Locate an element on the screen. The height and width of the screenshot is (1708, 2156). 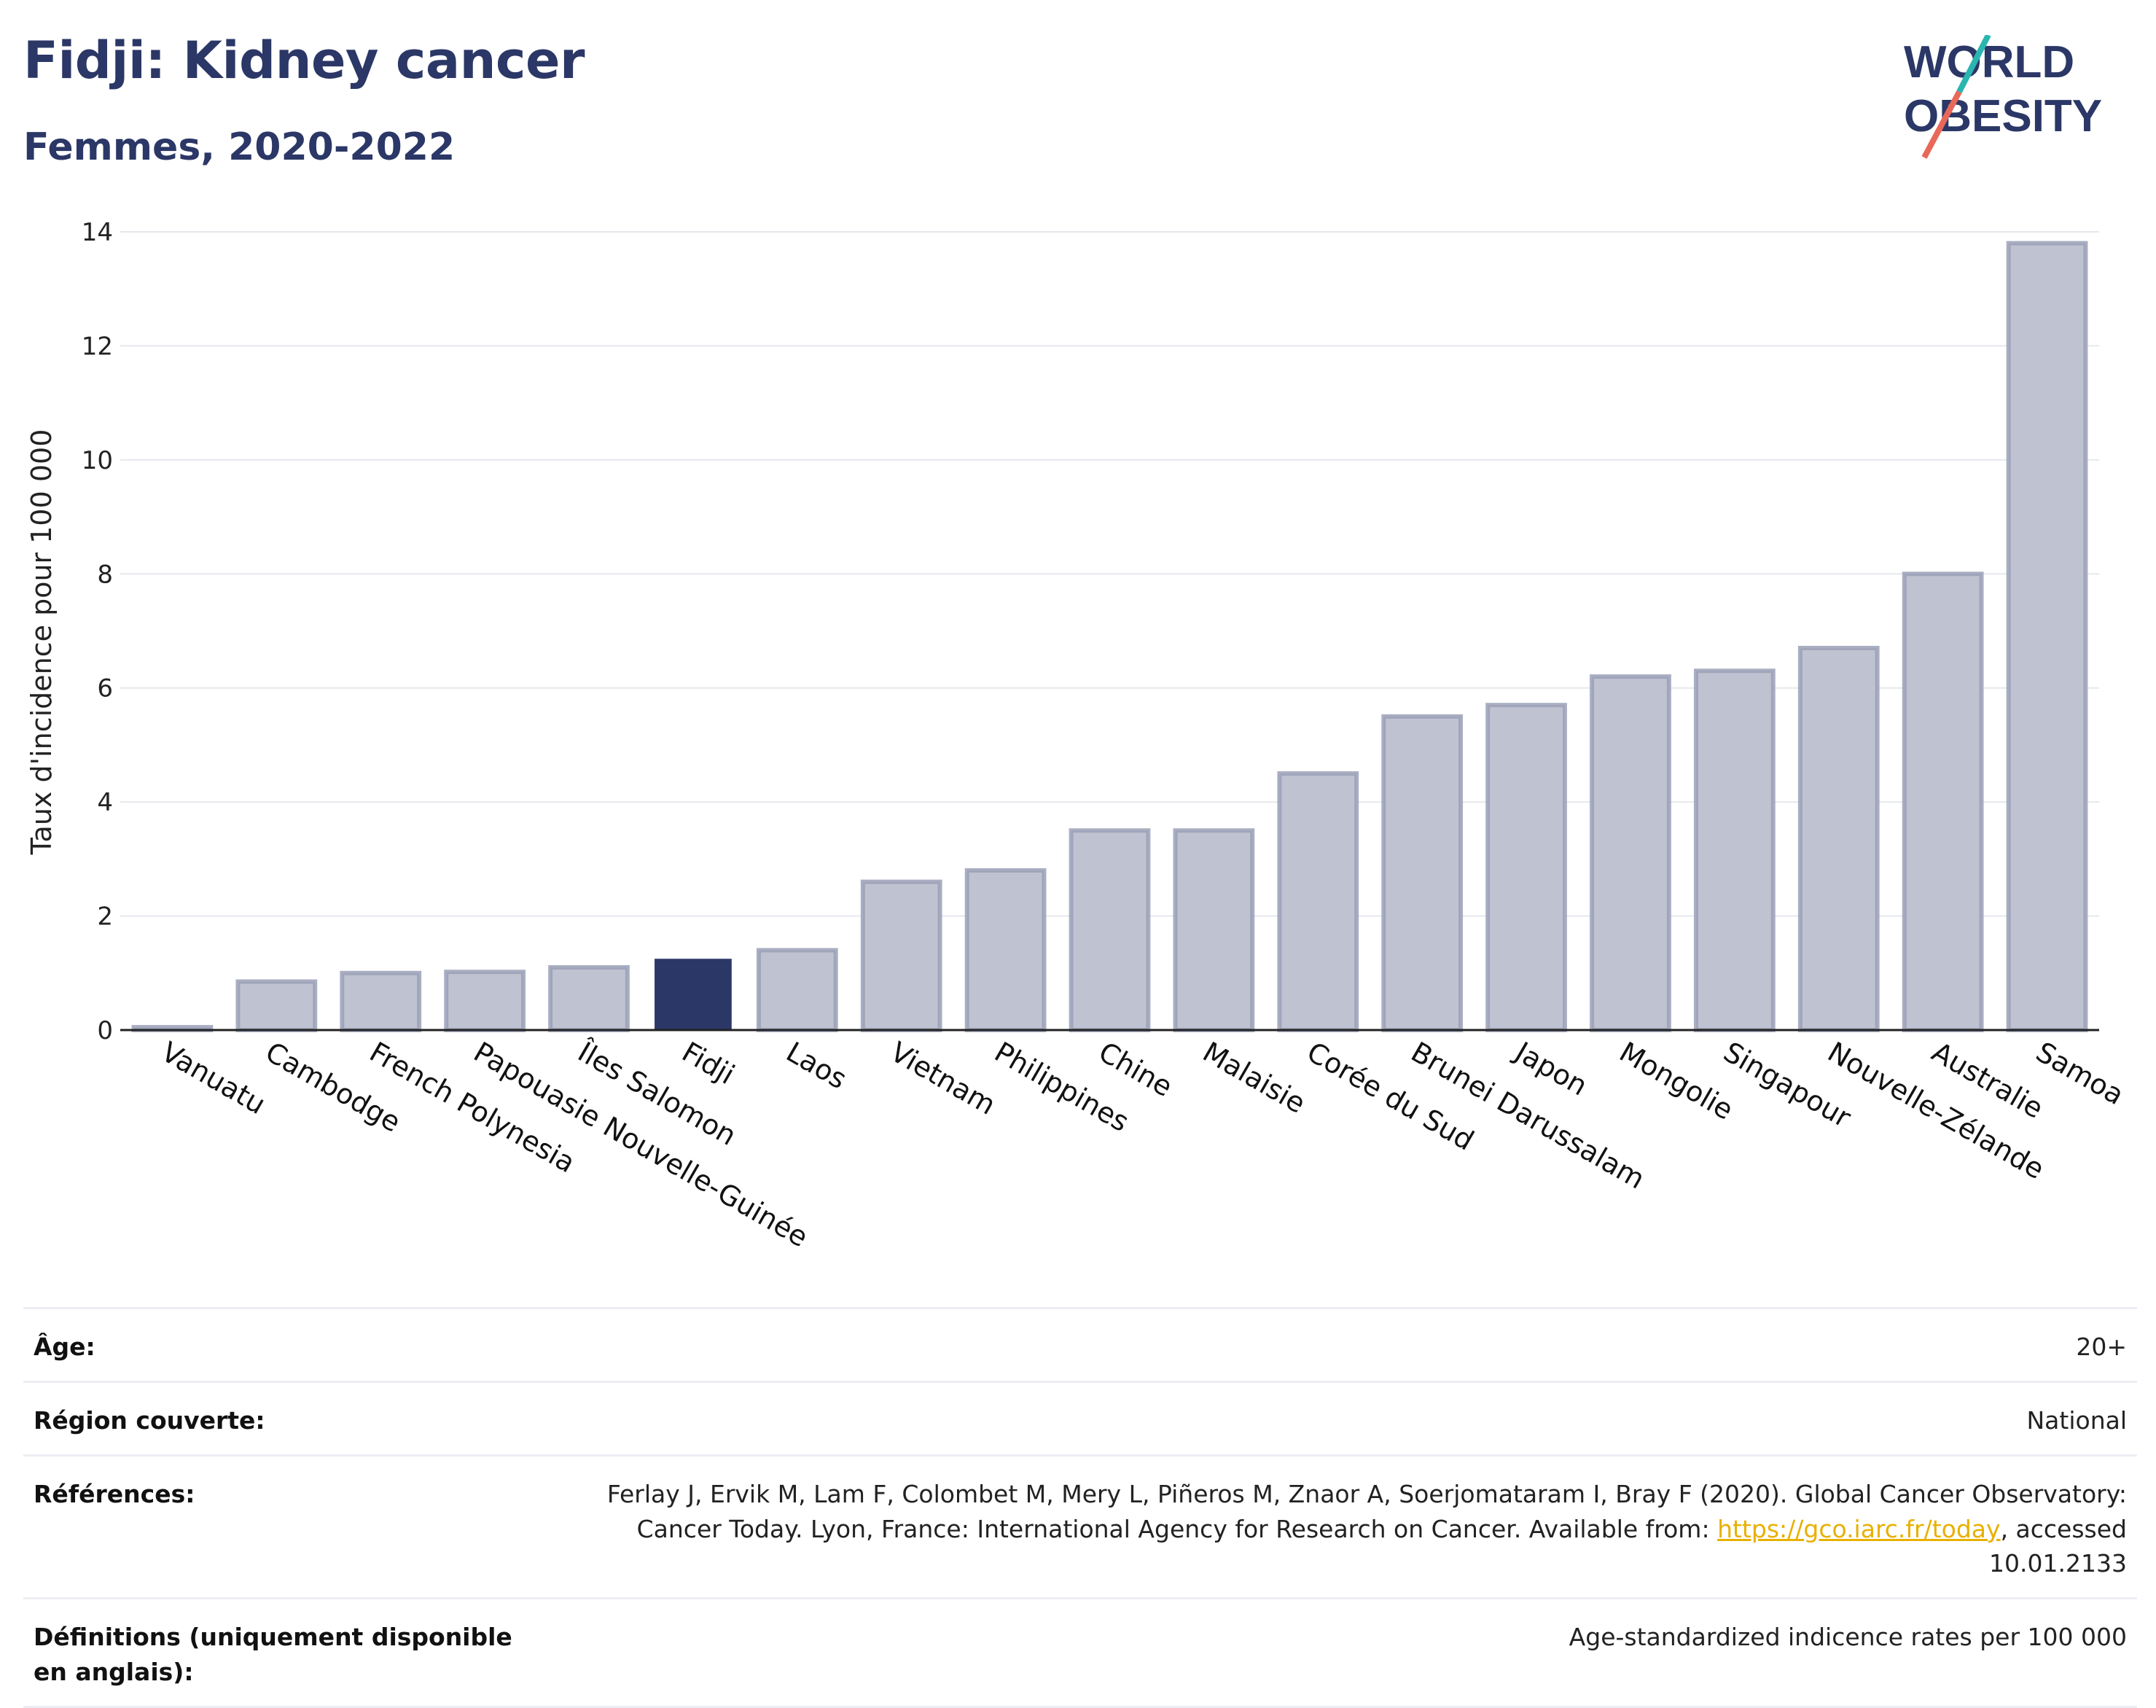
meta-key: Références: is located at coordinates (115, 1493).